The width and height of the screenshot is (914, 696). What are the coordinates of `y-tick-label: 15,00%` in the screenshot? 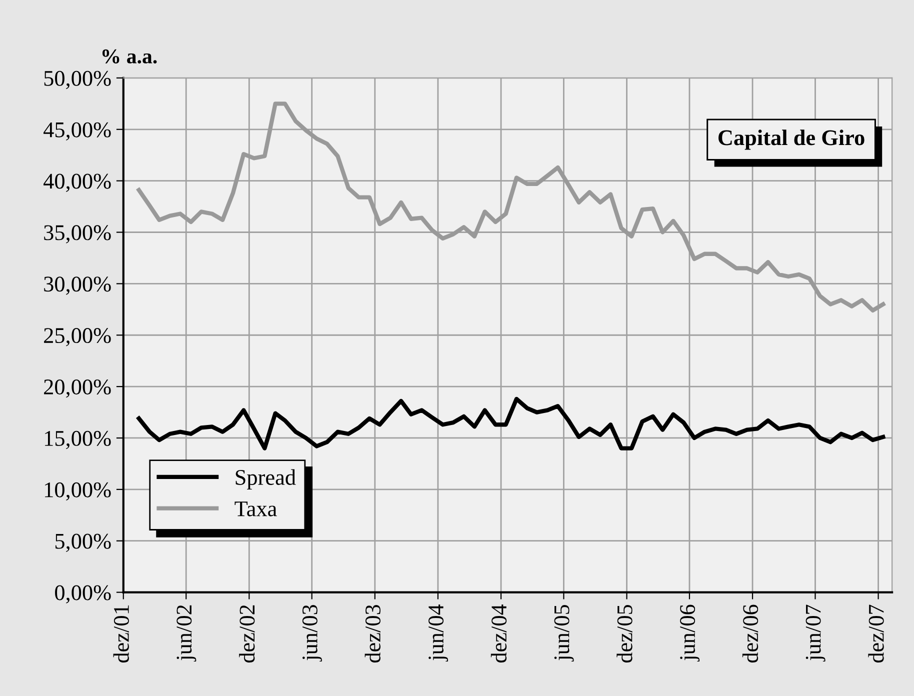 It's located at (78, 440).